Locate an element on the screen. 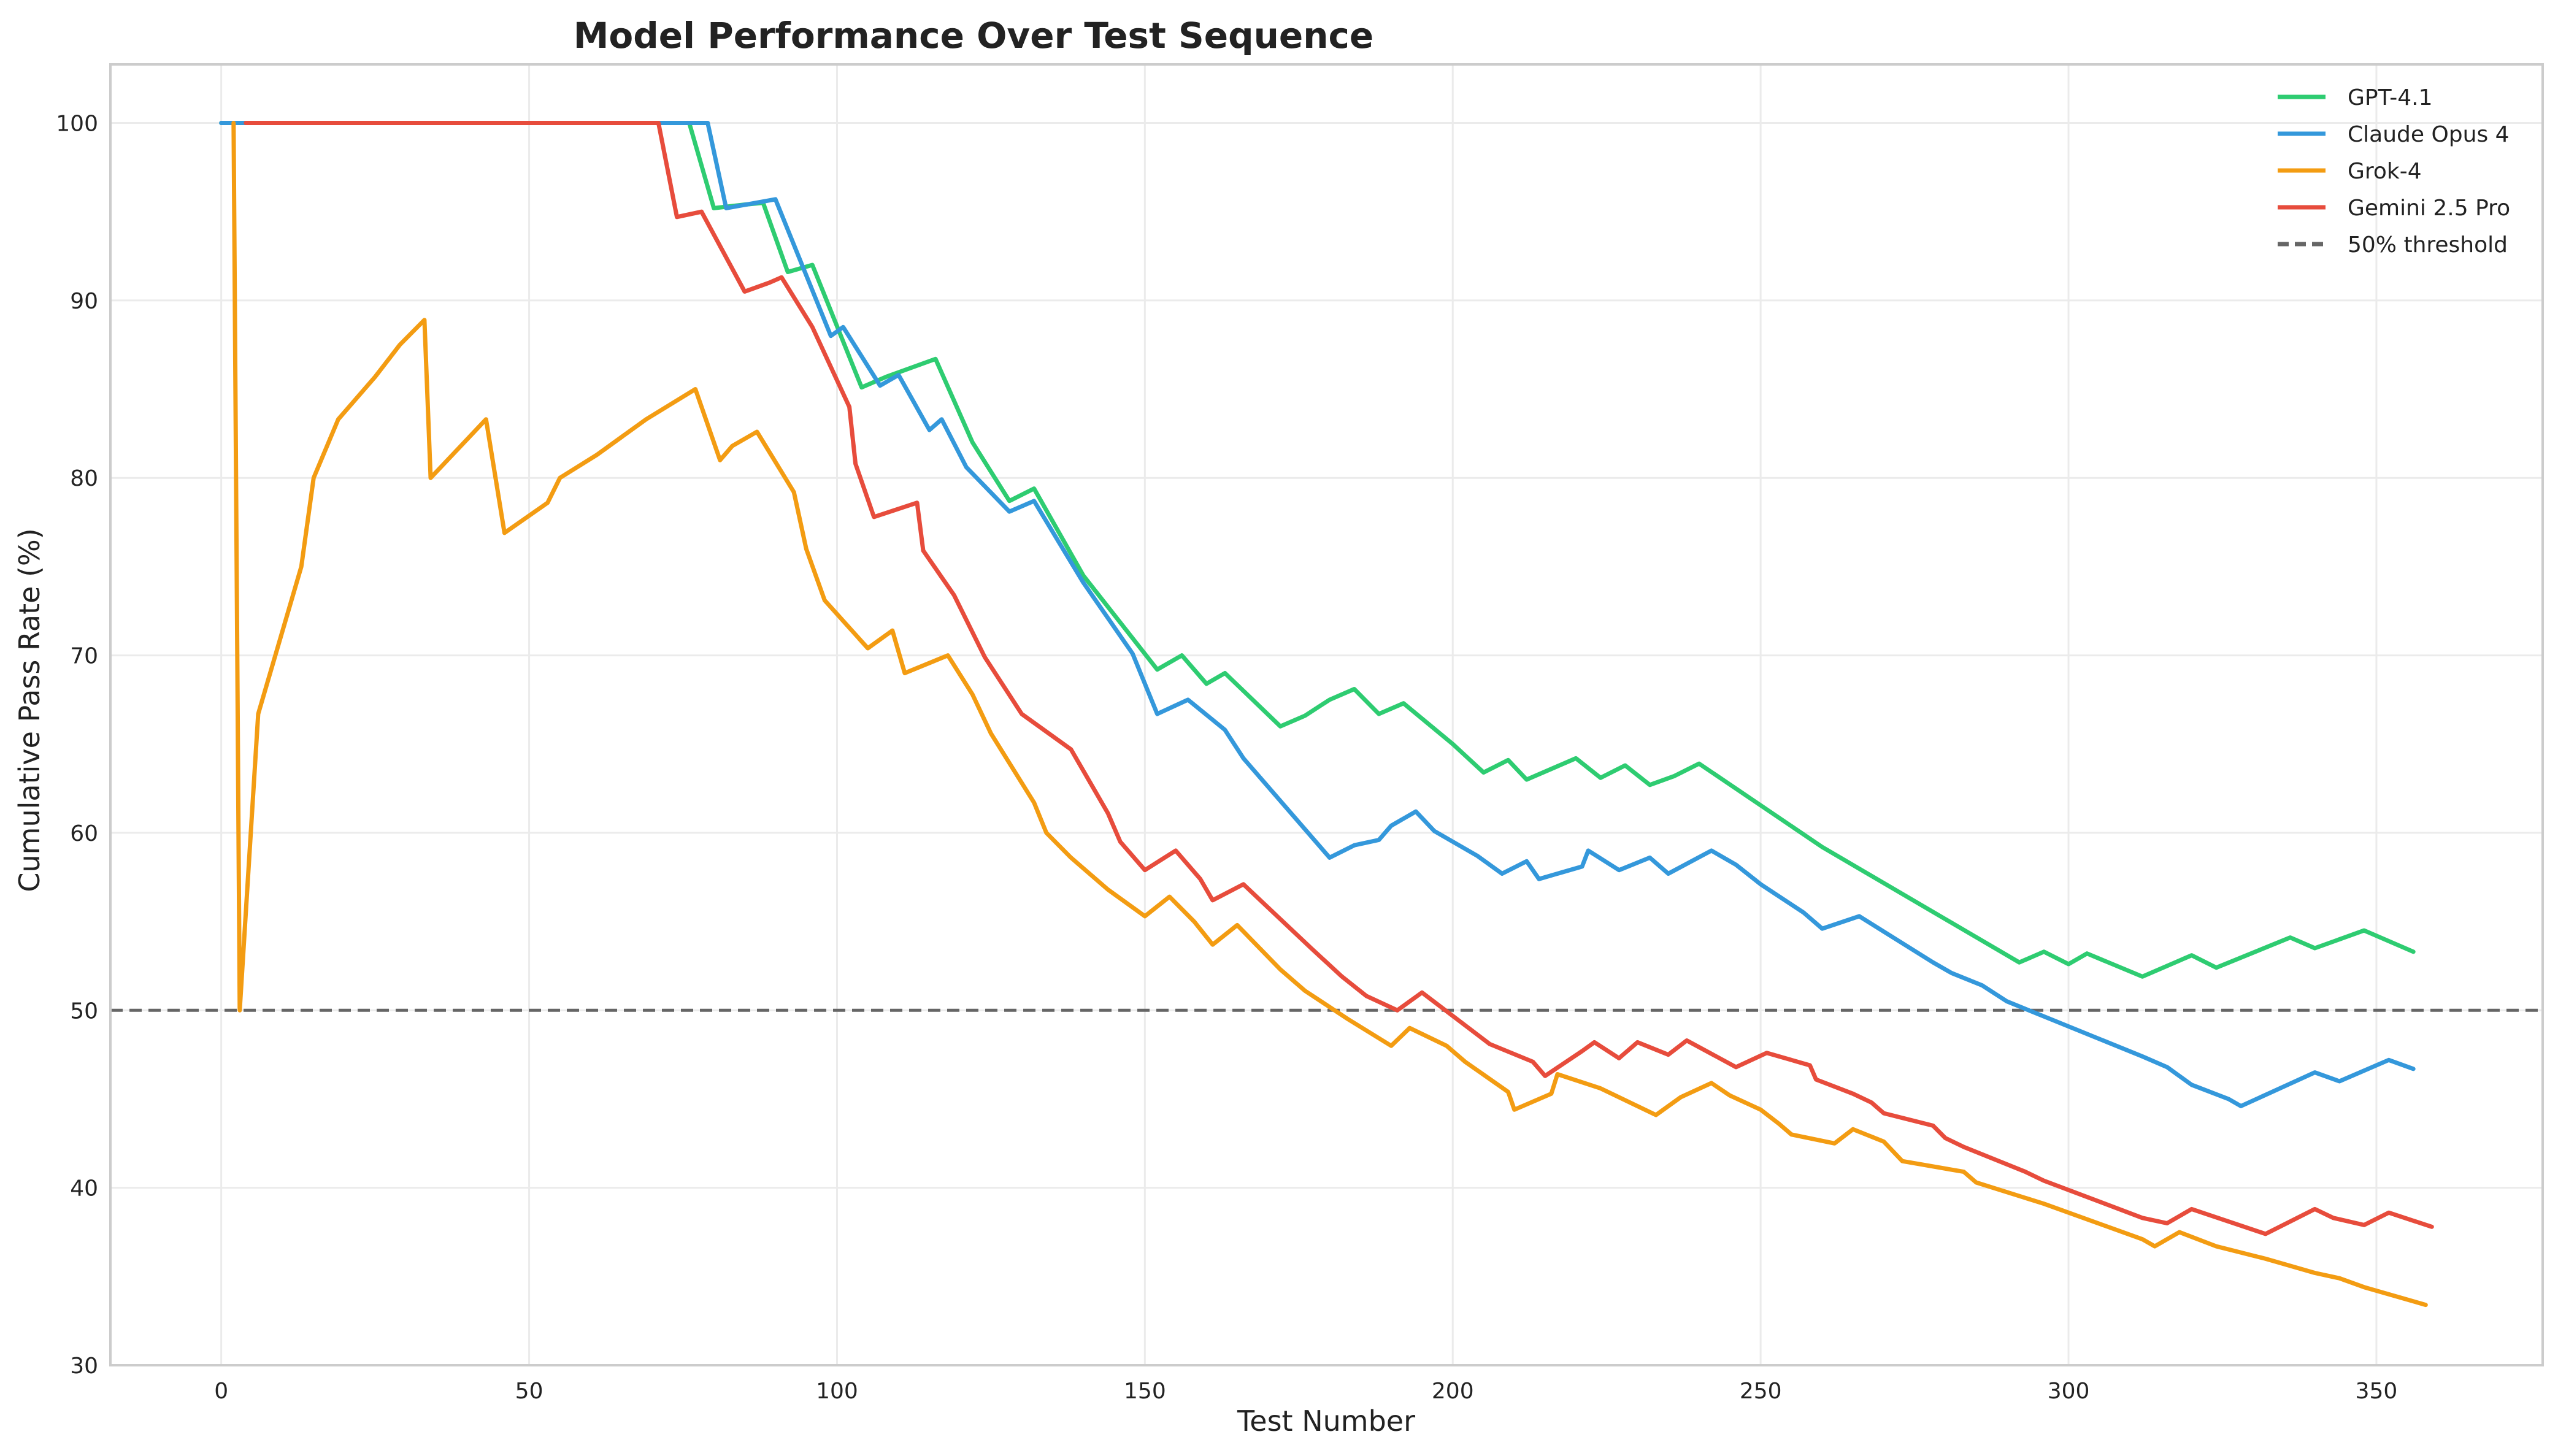 Image resolution: width=2558 pixels, height=1456 pixels. y-tick-label: 30 is located at coordinates (84, 1366).